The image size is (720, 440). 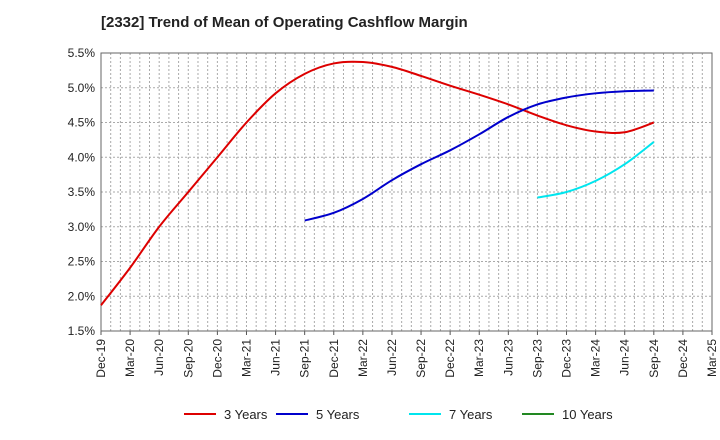 I want to click on y-tick-label: 3.5%, so click(x=82, y=192).